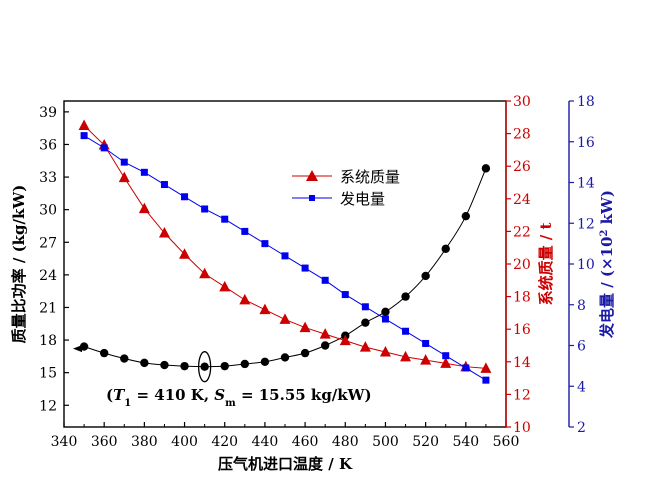 Image resolution: width=650 pixels, height=499 pixels. I want to click on x-axis-title: 压气机进口温度 / K, so click(285, 464).